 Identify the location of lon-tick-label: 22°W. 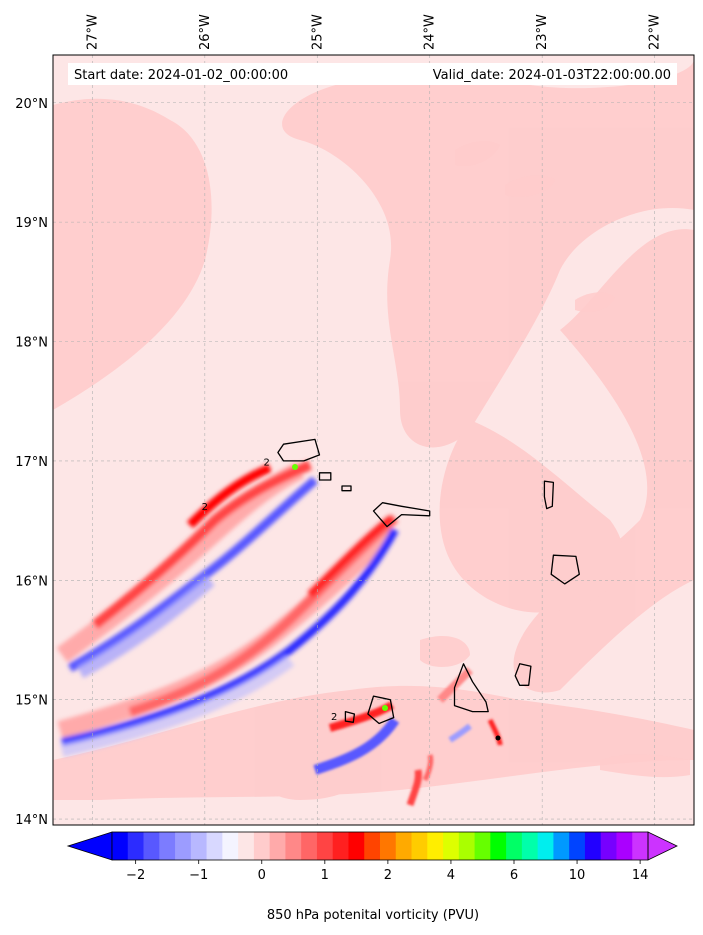
(655, 32).